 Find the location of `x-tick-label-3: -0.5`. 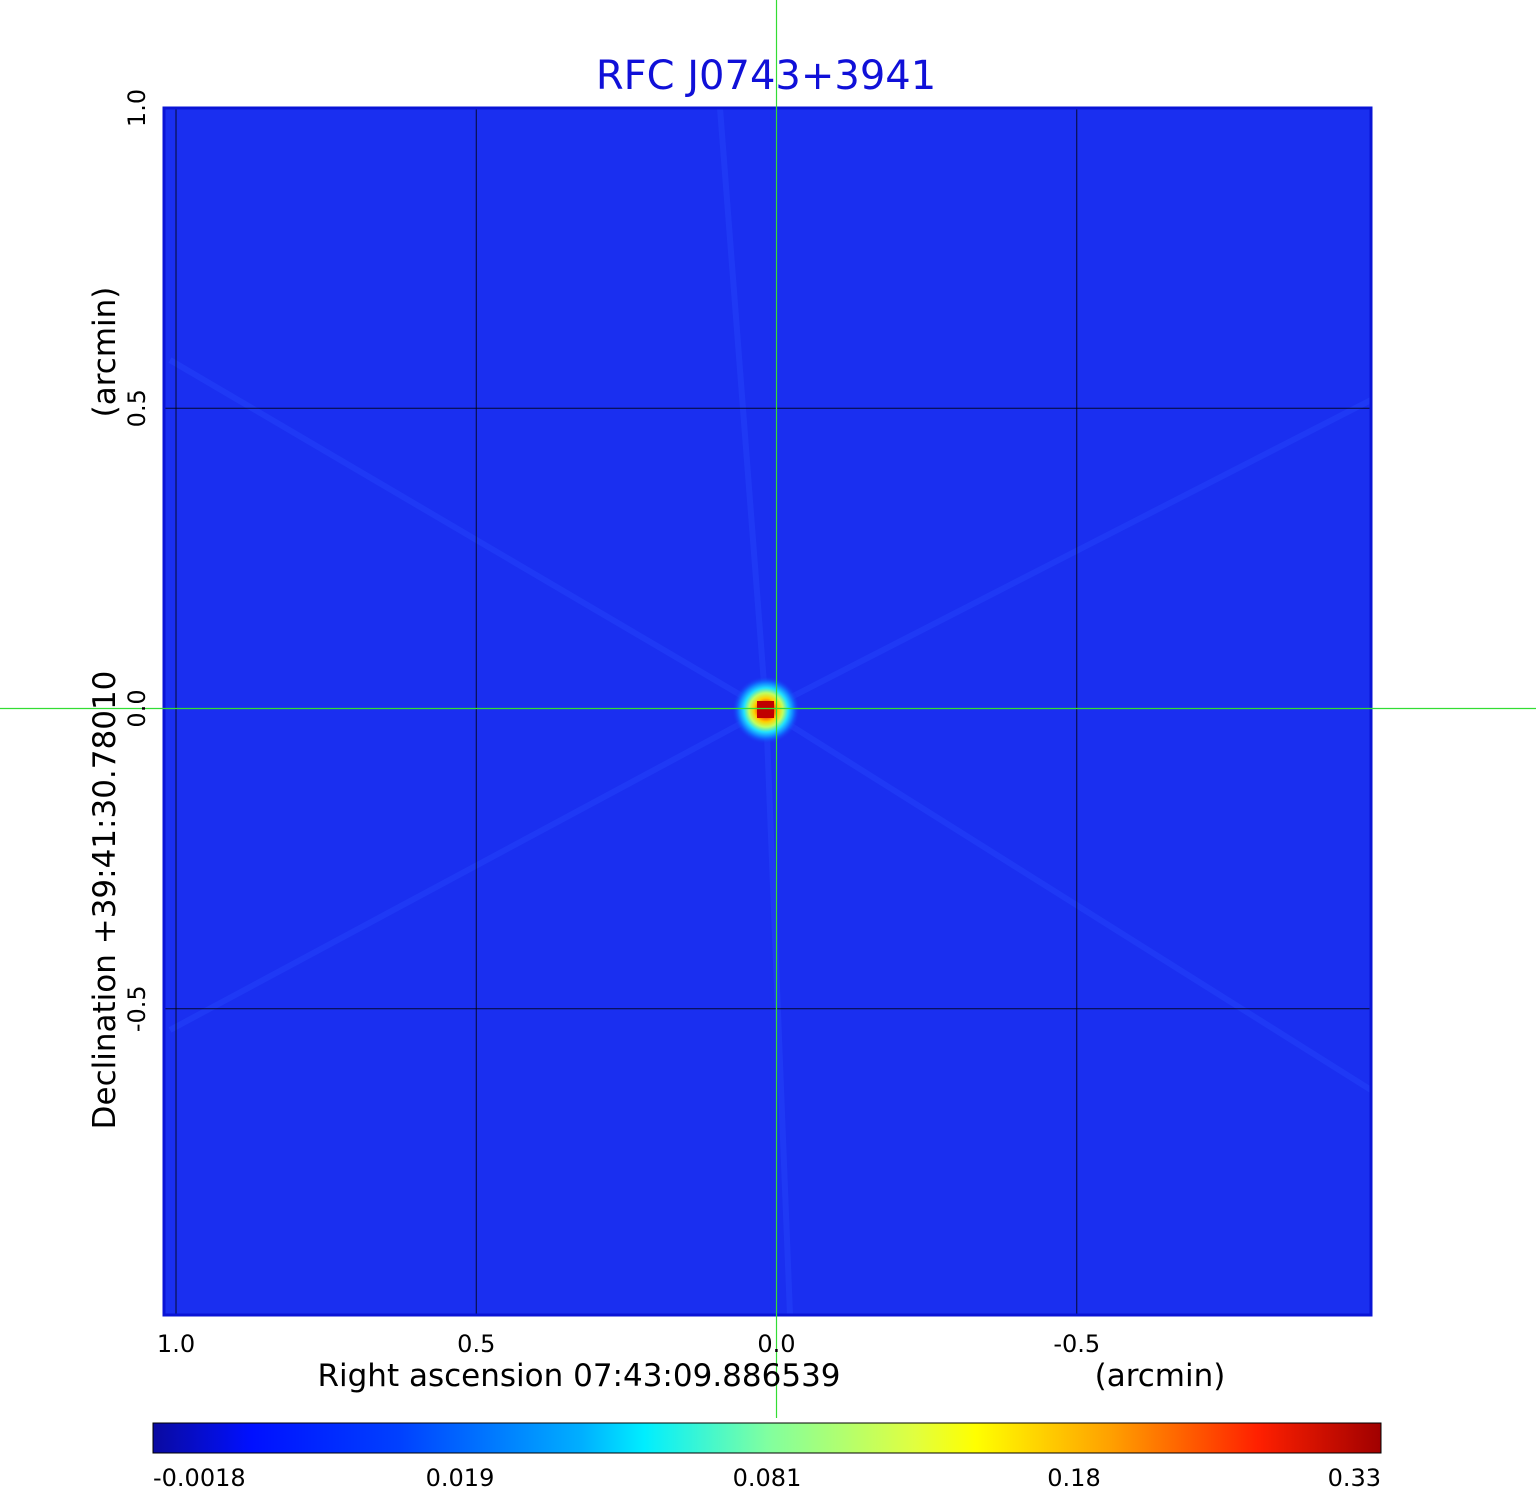

x-tick-label-3: -0.5 is located at coordinates (1076, 1344).